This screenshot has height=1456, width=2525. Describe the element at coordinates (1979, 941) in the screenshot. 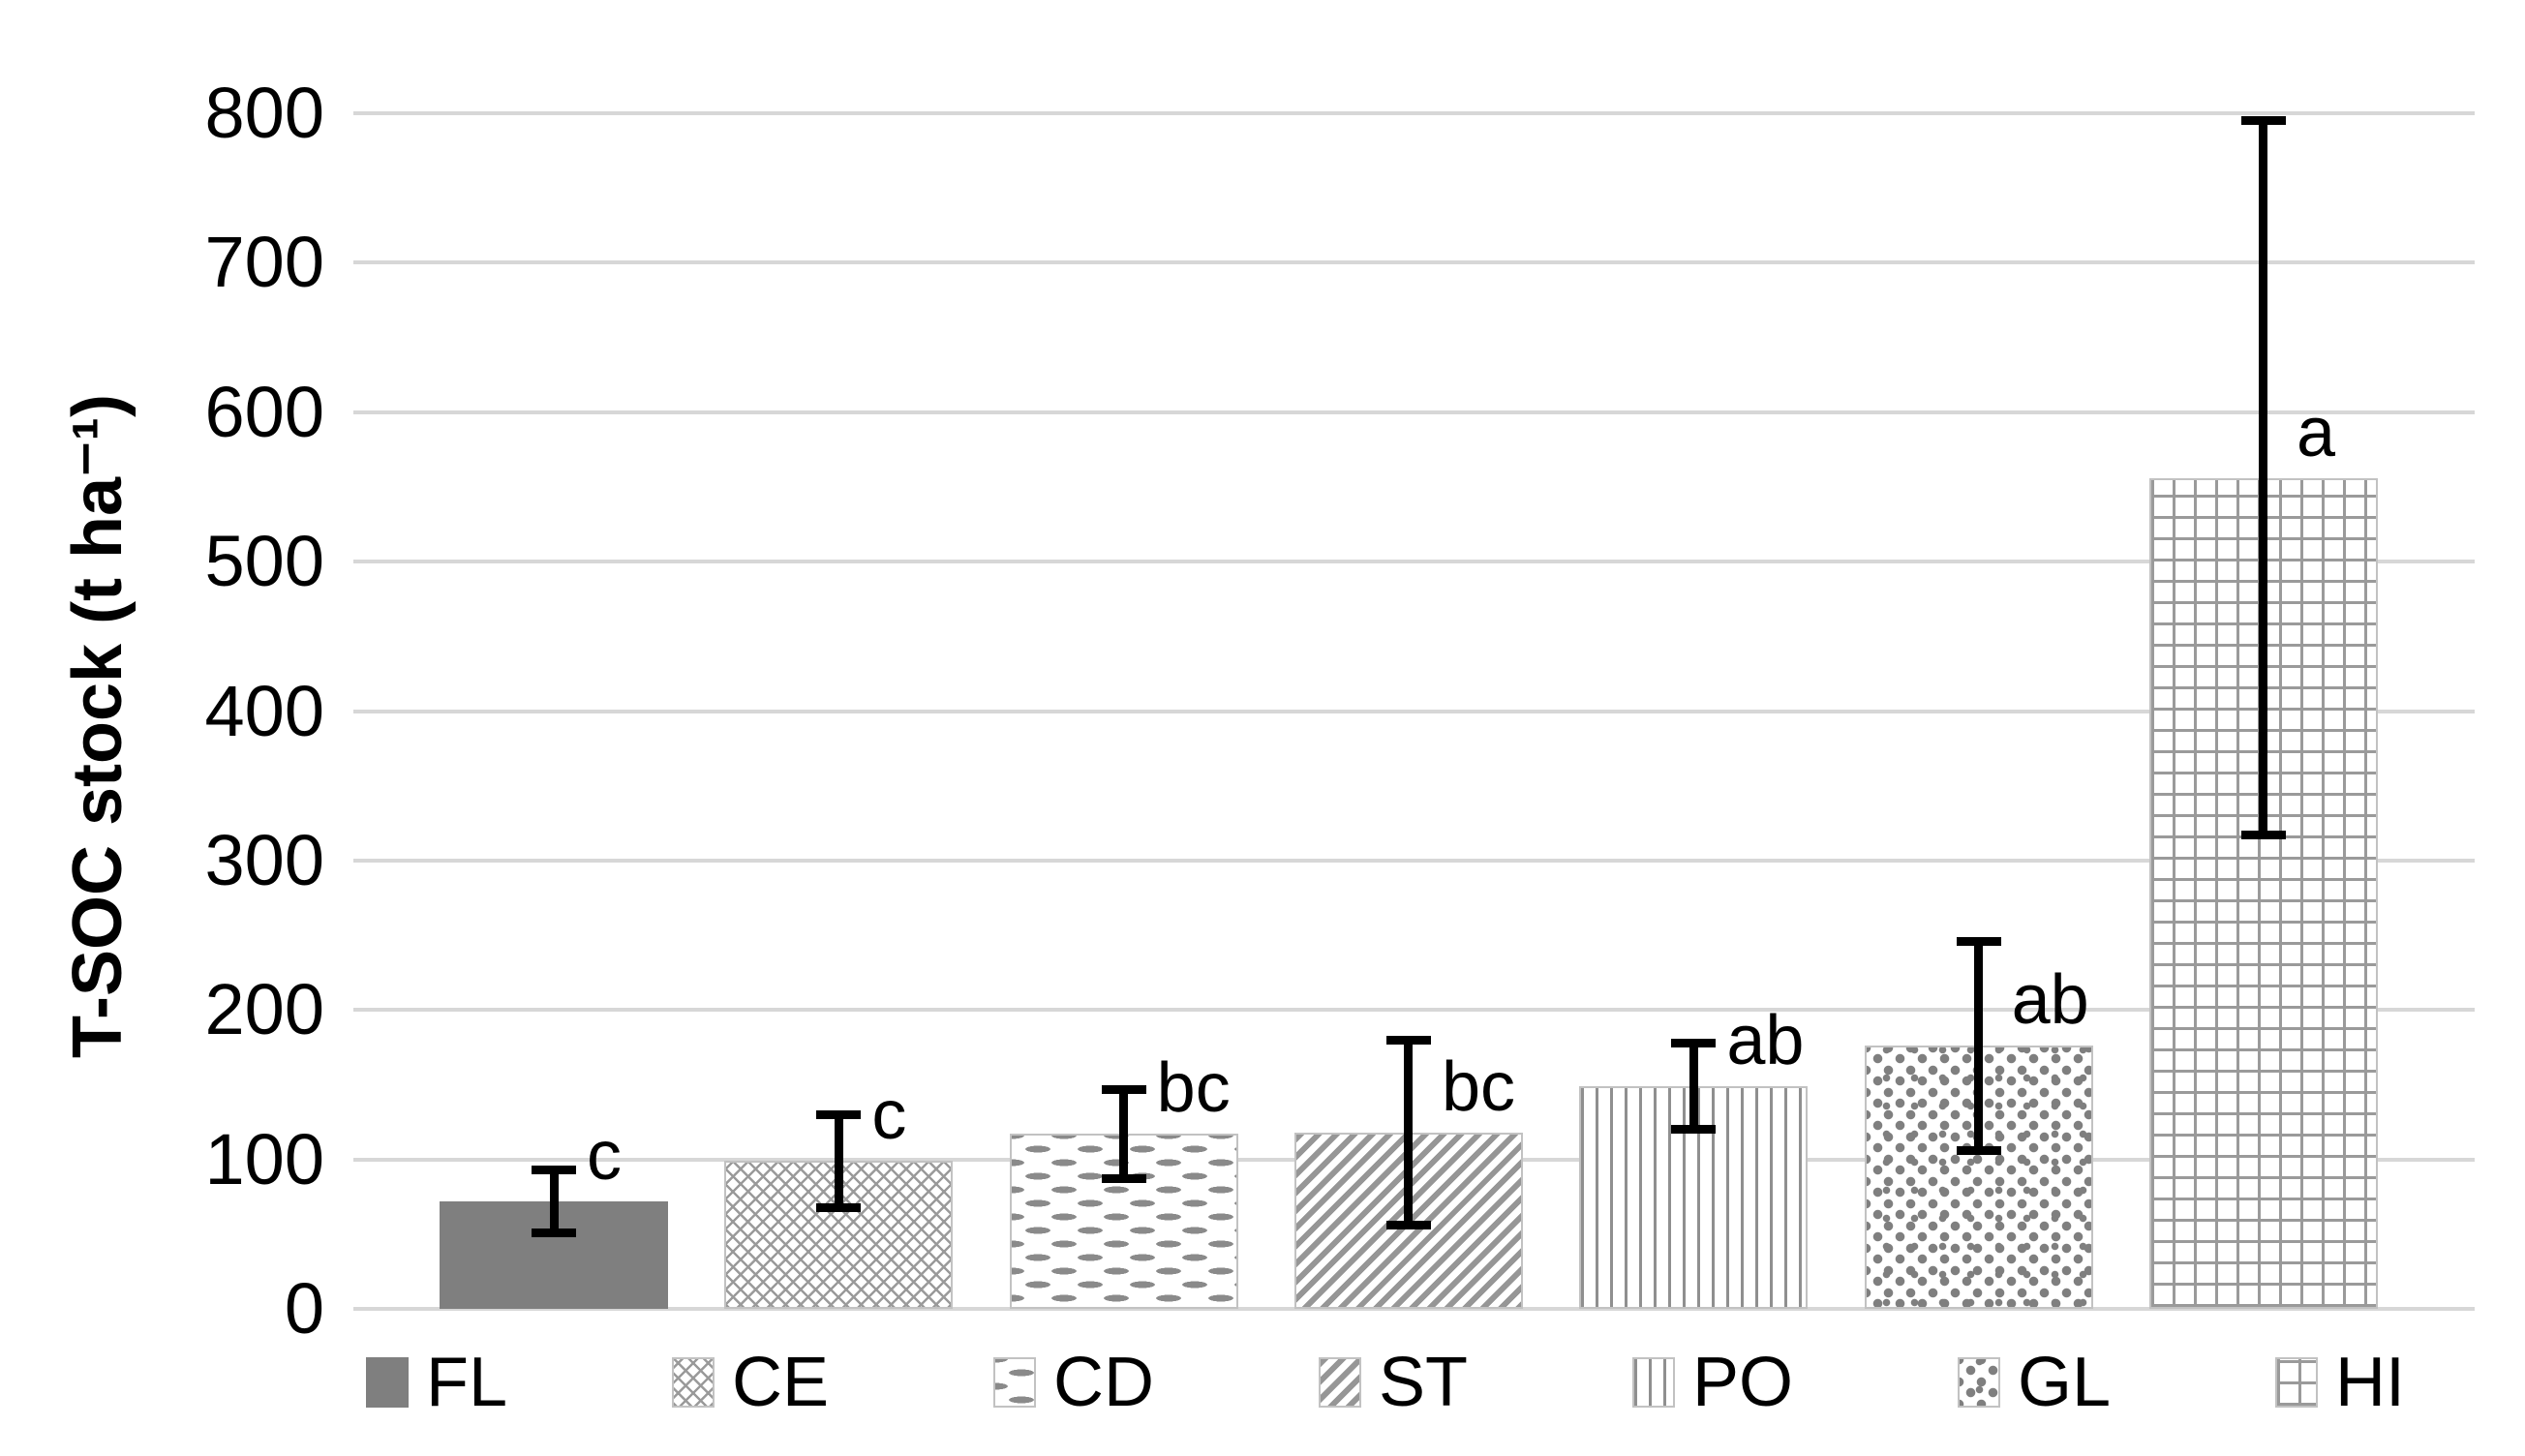

I see `error-bar-cap-top-GL` at that location.